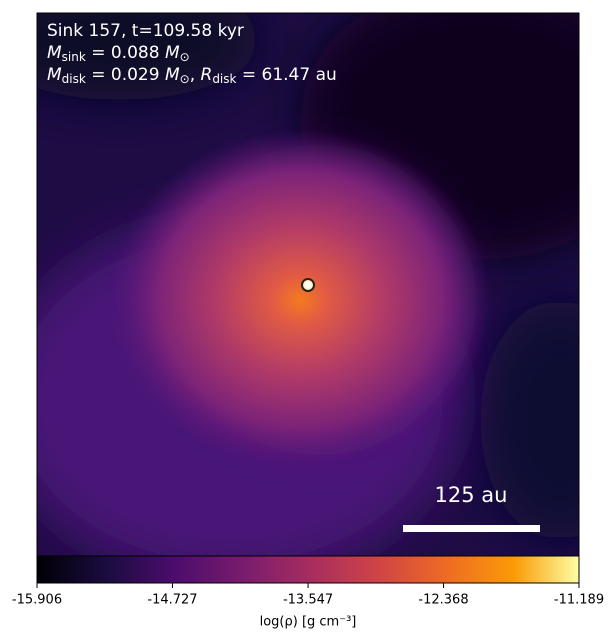  What do you see at coordinates (74, 57) in the screenshot?
I see `annotation-subscript: sink` at bounding box center [74, 57].